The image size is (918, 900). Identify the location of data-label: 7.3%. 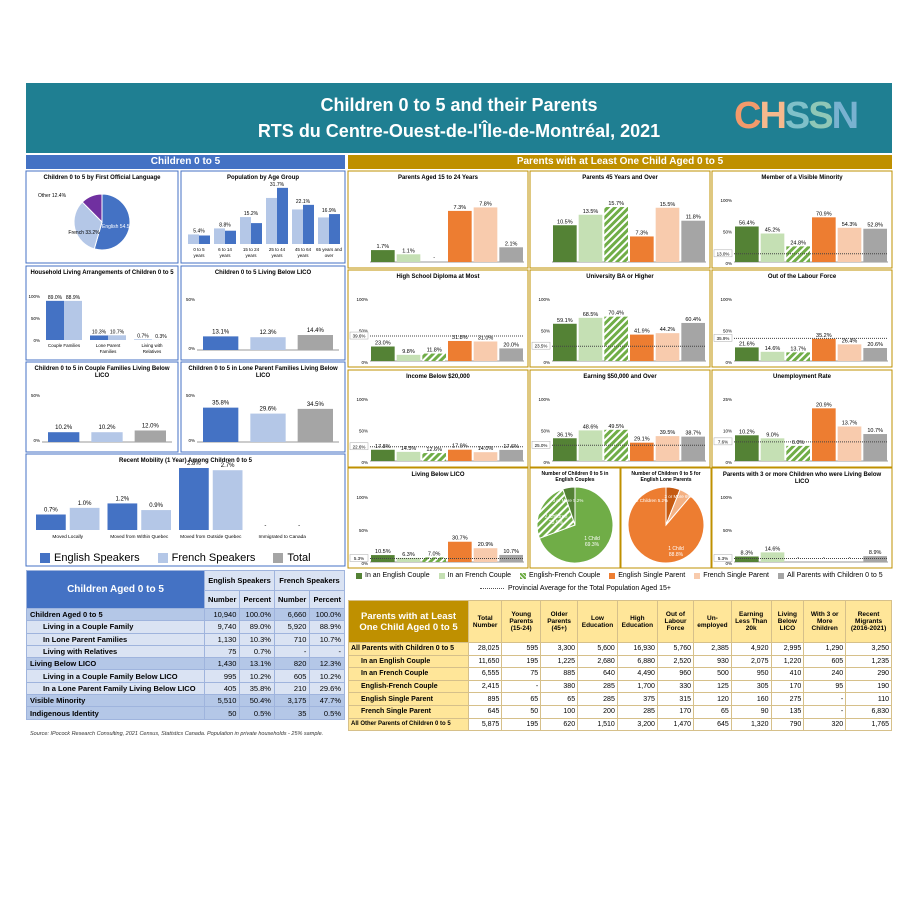
(642, 233).